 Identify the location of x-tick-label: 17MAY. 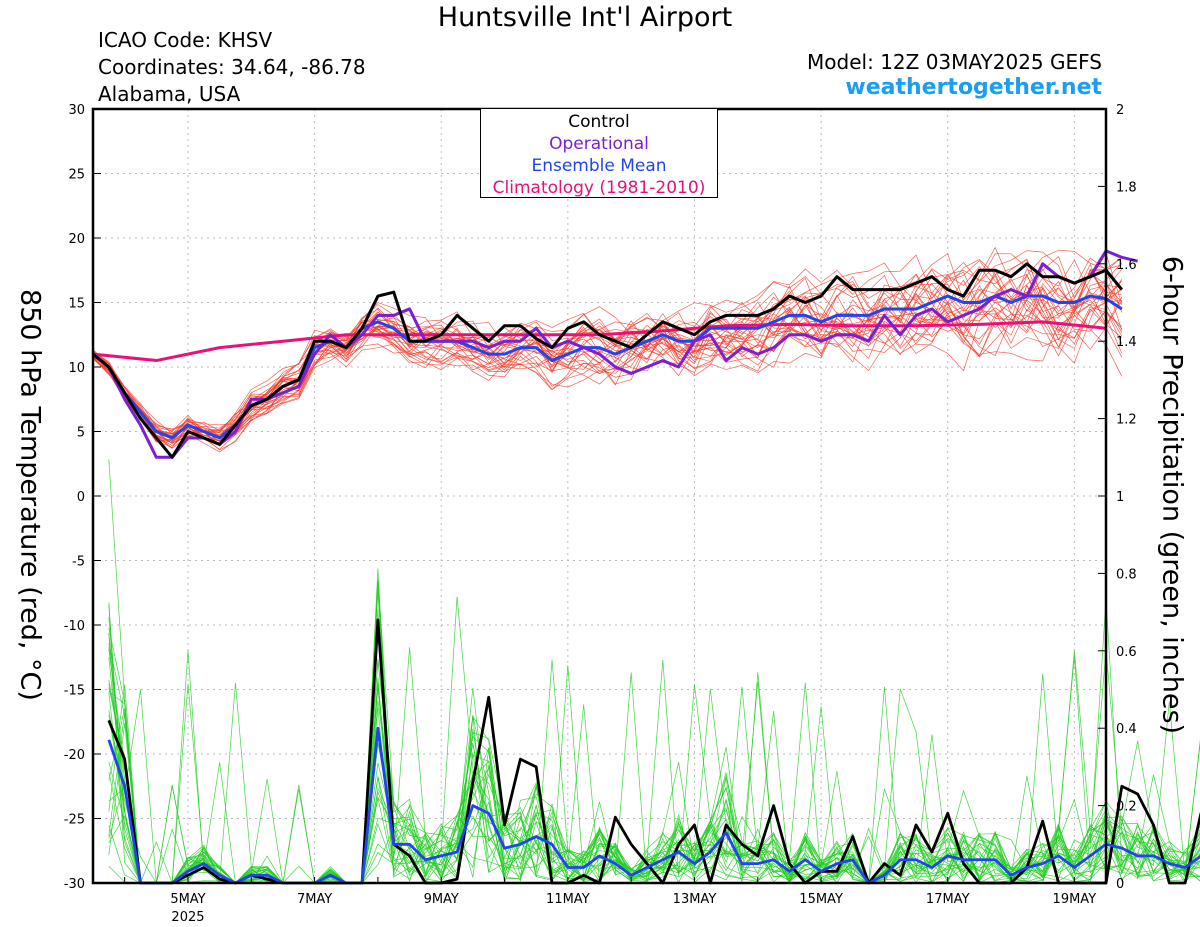
(948, 899).